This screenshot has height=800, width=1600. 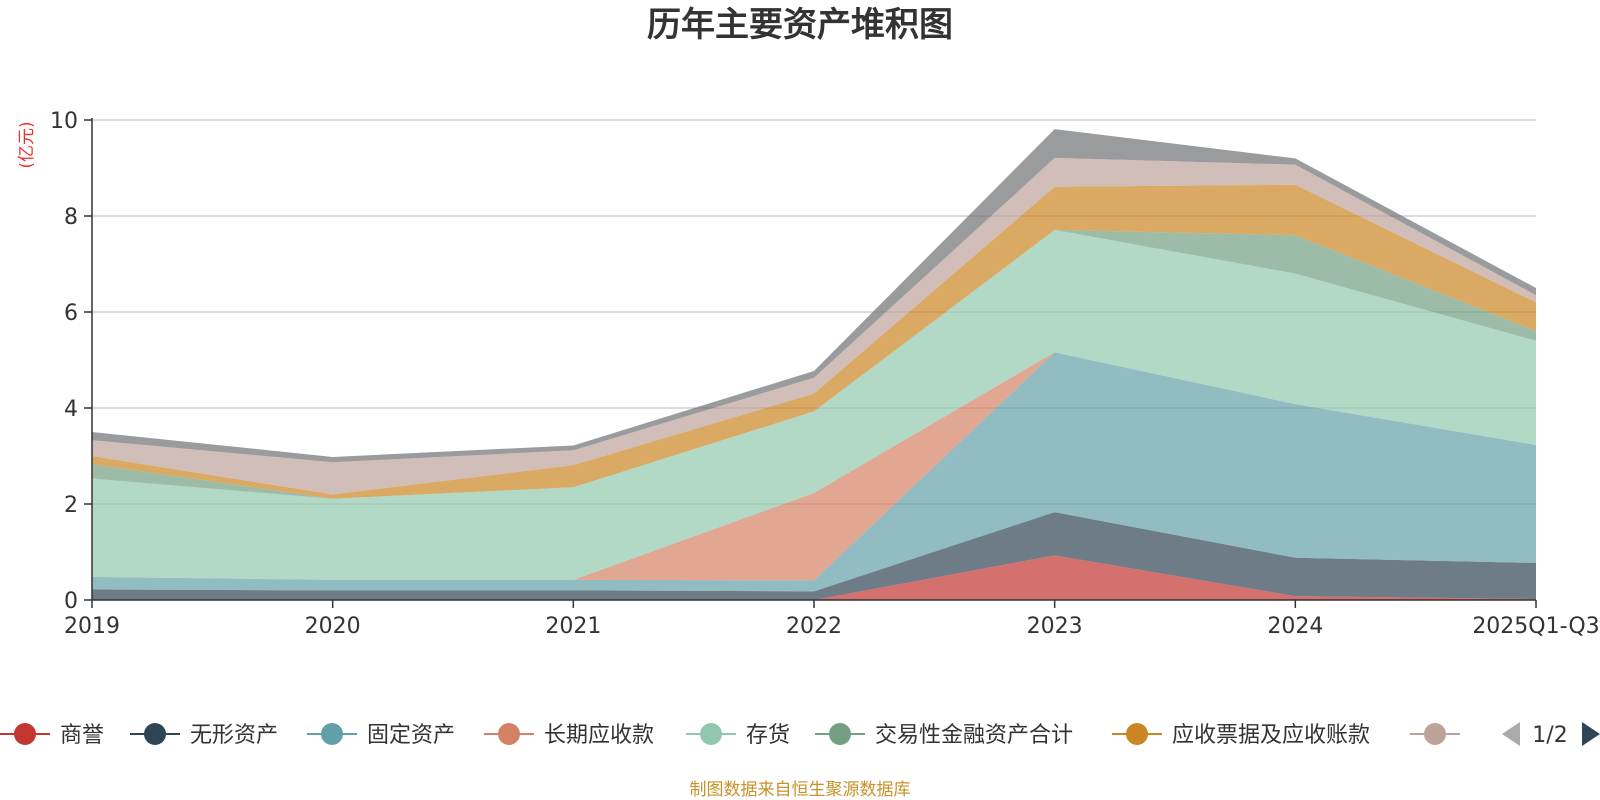 I want to click on legend-marker-长期应收款, so click(x=509, y=734).